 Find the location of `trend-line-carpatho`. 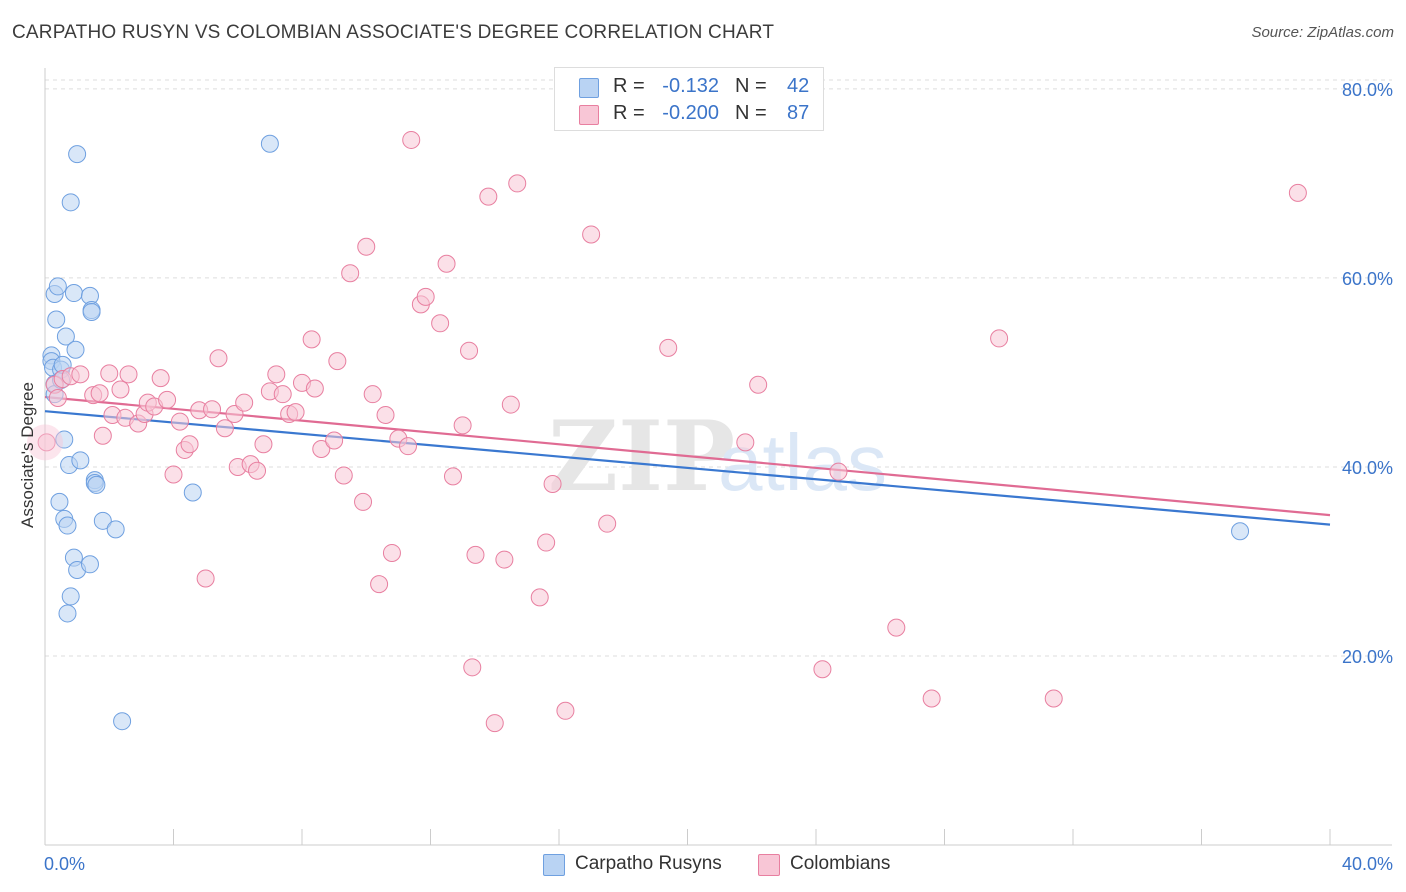

trend-line-carpatho is located at coordinates (687, 468).